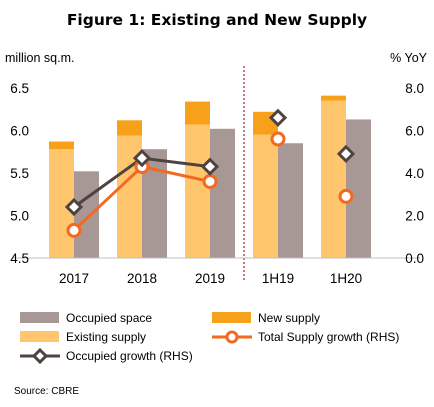 The height and width of the screenshot is (407, 434). What do you see at coordinates (74, 278) in the screenshot?
I see `x-tick-label: 2017` at bounding box center [74, 278].